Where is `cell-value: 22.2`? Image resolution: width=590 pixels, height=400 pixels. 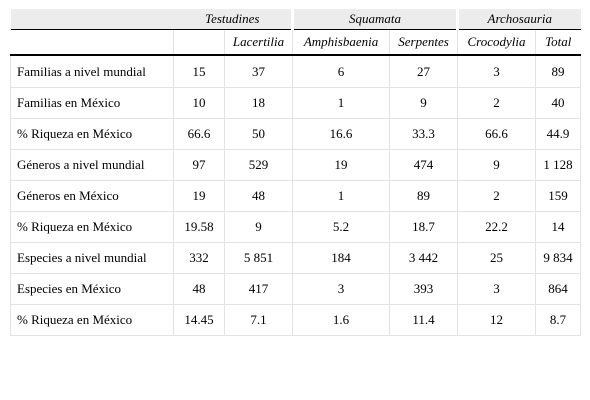
cell-value: 22.2 is located at coordinates (496, 227).